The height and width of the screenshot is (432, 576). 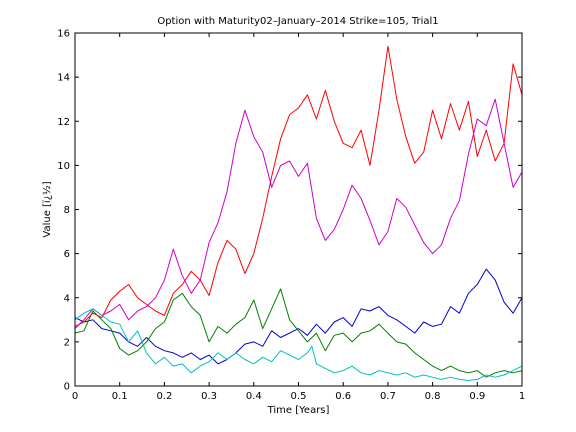 What do you see at coordinates (164, 396) in the screenshot?
I see `x-tick-label: 0.2` at bounding box center [164, 396].